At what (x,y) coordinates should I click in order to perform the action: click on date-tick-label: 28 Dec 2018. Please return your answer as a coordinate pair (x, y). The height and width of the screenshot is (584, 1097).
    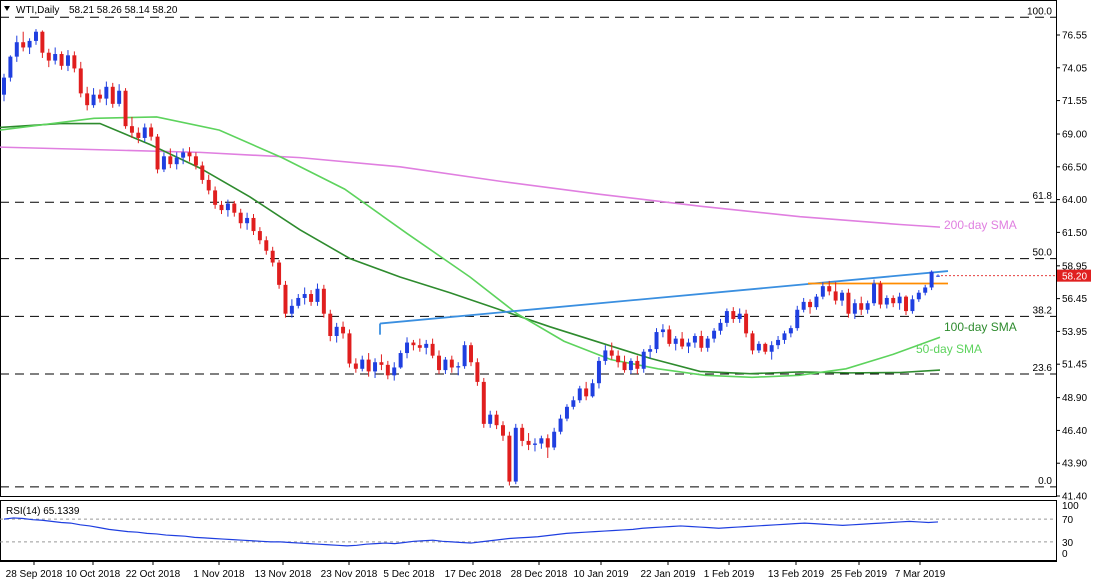
    Looking at the image, I should click on (539, 574).